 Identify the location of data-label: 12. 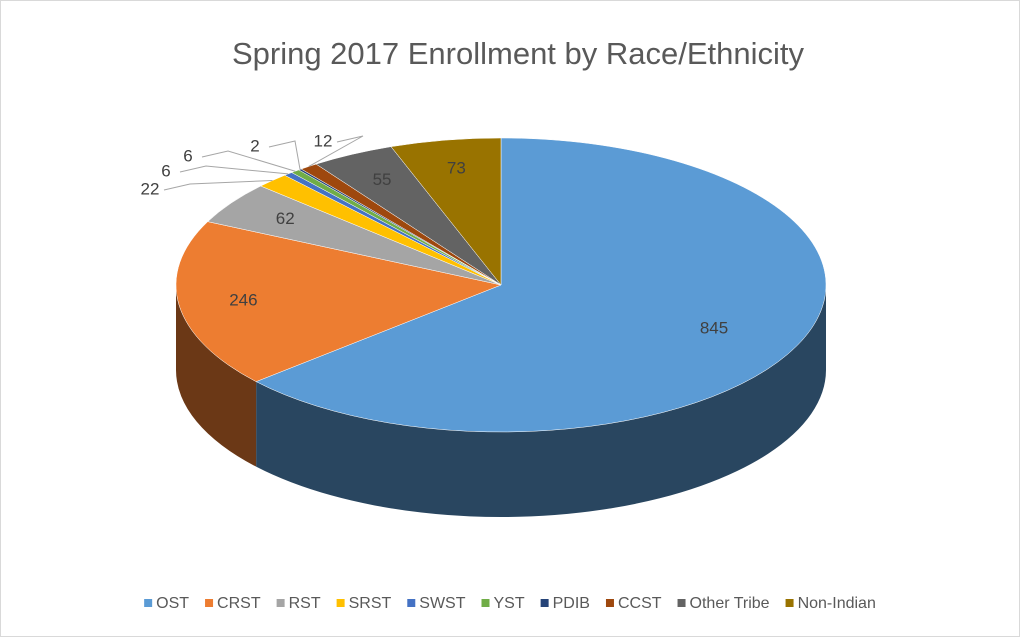
(323, 140).